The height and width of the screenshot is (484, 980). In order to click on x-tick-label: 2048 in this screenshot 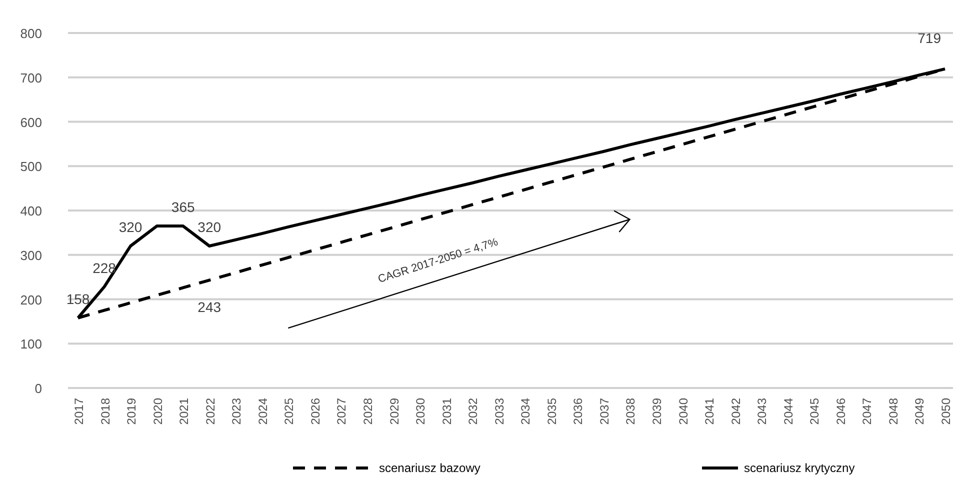, I will do `click(893, 411)`.